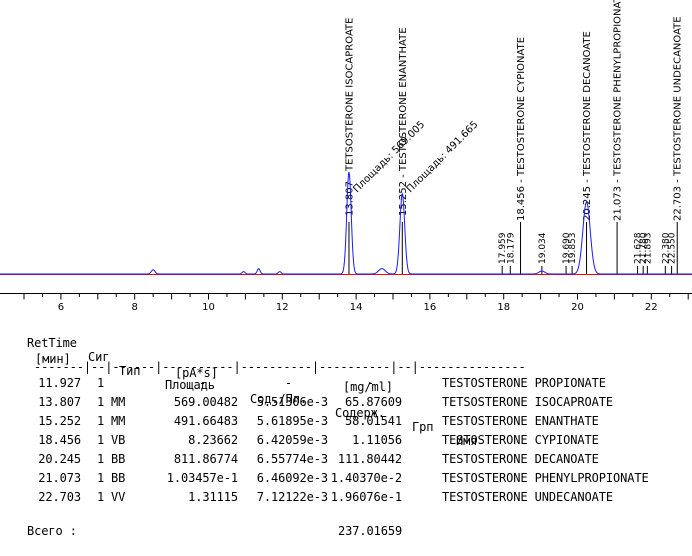 This screenshot has width=692, height=556. Describe the element at coordinates (467, 441) in the screenshot. I see `col-header-name: Имя` at that location.